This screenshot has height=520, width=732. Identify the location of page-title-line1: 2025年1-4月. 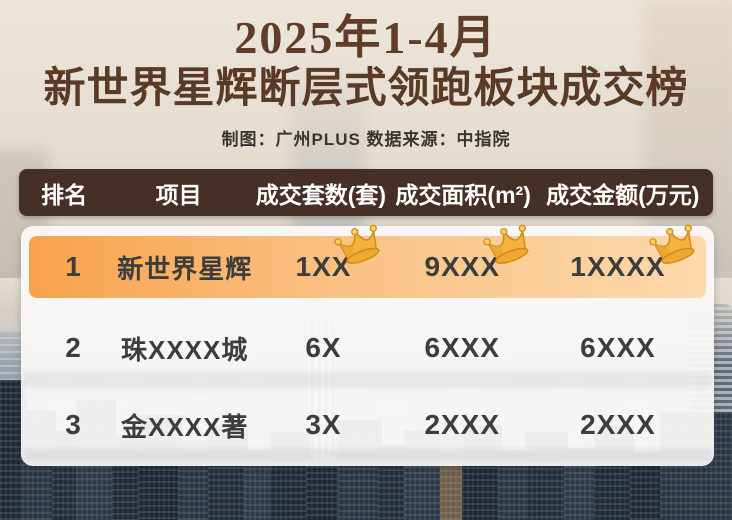
(366, 37).